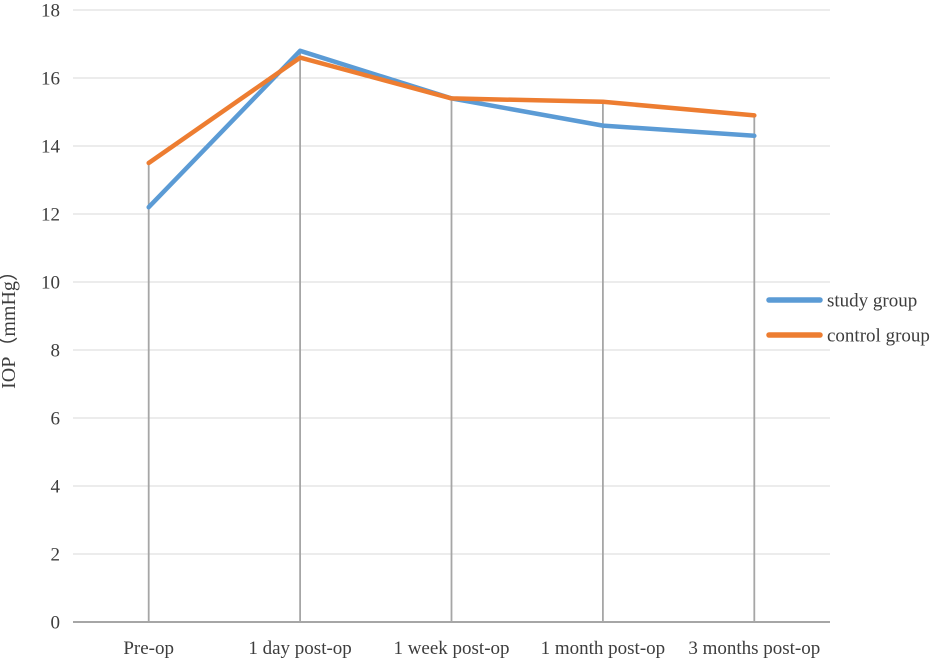 The image size is (945, 665). I want to click on y-tick-label: 4, so click(56, 487).